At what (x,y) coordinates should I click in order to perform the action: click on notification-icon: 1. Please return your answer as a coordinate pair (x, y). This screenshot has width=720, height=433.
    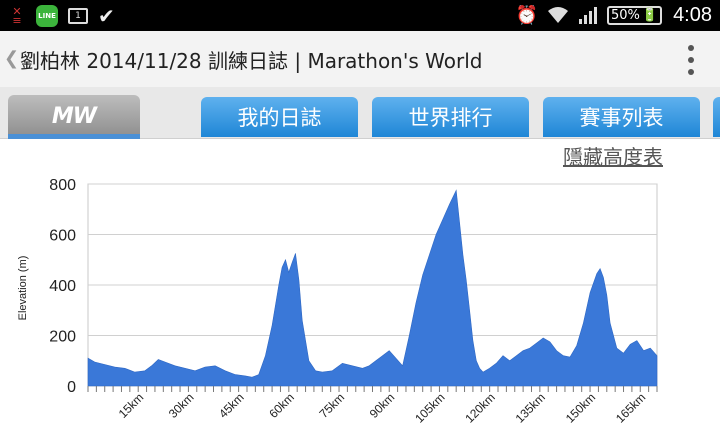
    Looking at the image, I should click on (78, 16).